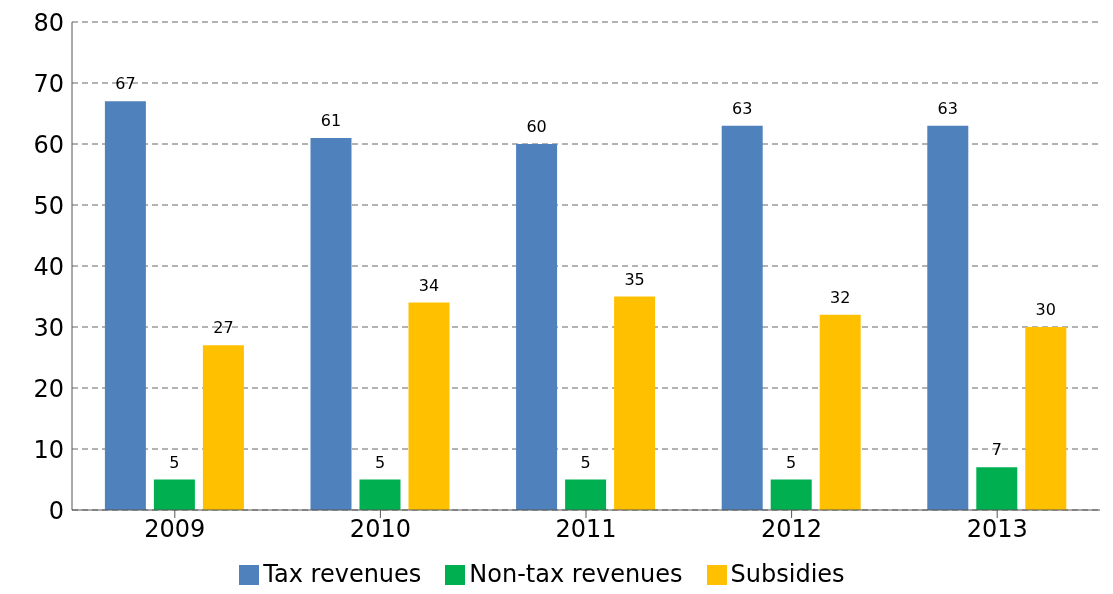 The width and height of the screenshot is (1113, 594). What do you see at coordinates (429, 285) in the screenshot?
I see `data-label: 34` at bounding box center [429, 285].